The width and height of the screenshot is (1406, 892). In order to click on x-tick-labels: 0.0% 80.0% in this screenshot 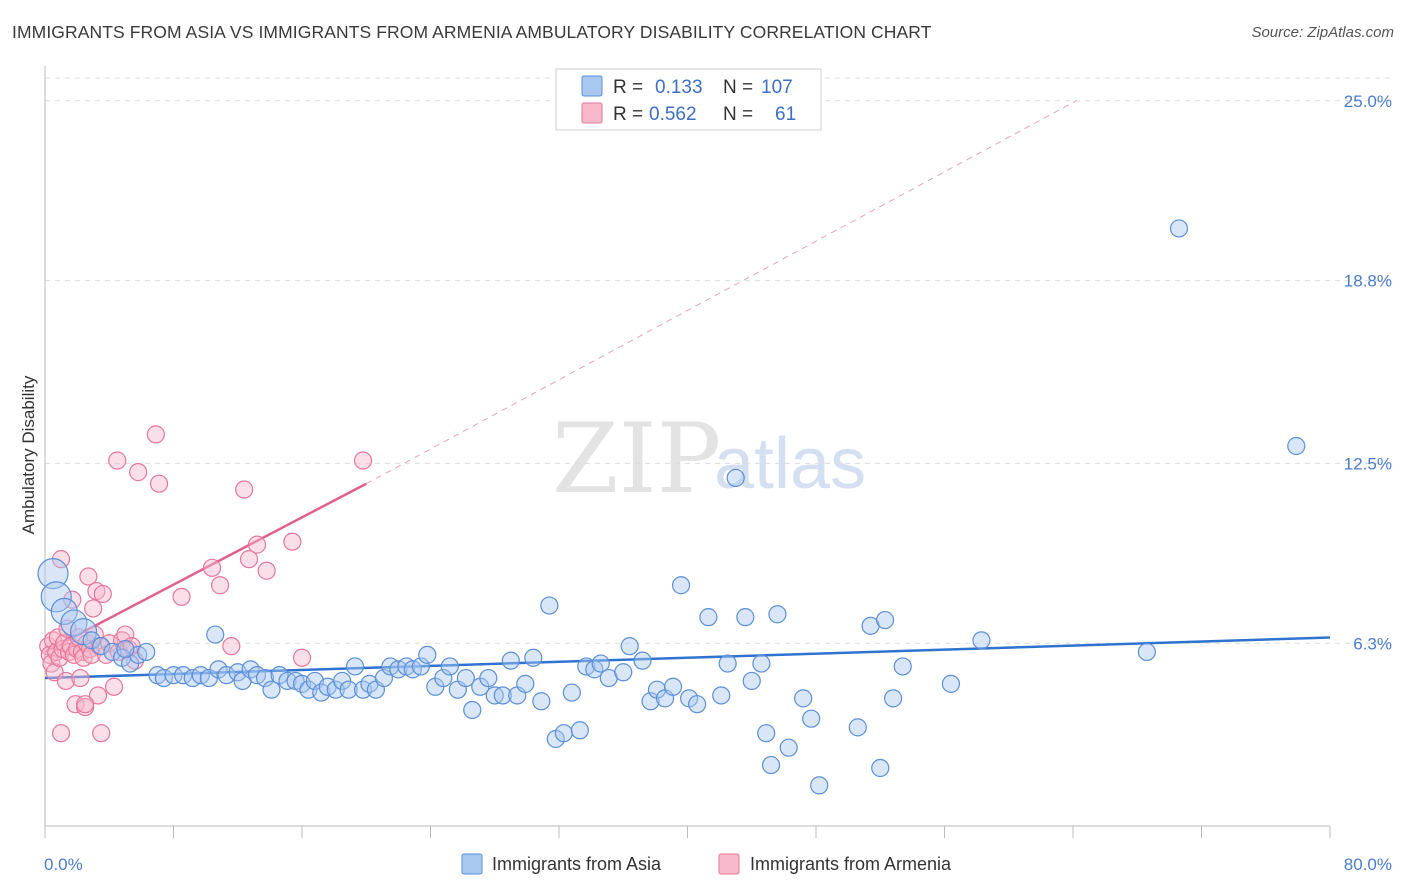, I will do `click(718, 864)`.